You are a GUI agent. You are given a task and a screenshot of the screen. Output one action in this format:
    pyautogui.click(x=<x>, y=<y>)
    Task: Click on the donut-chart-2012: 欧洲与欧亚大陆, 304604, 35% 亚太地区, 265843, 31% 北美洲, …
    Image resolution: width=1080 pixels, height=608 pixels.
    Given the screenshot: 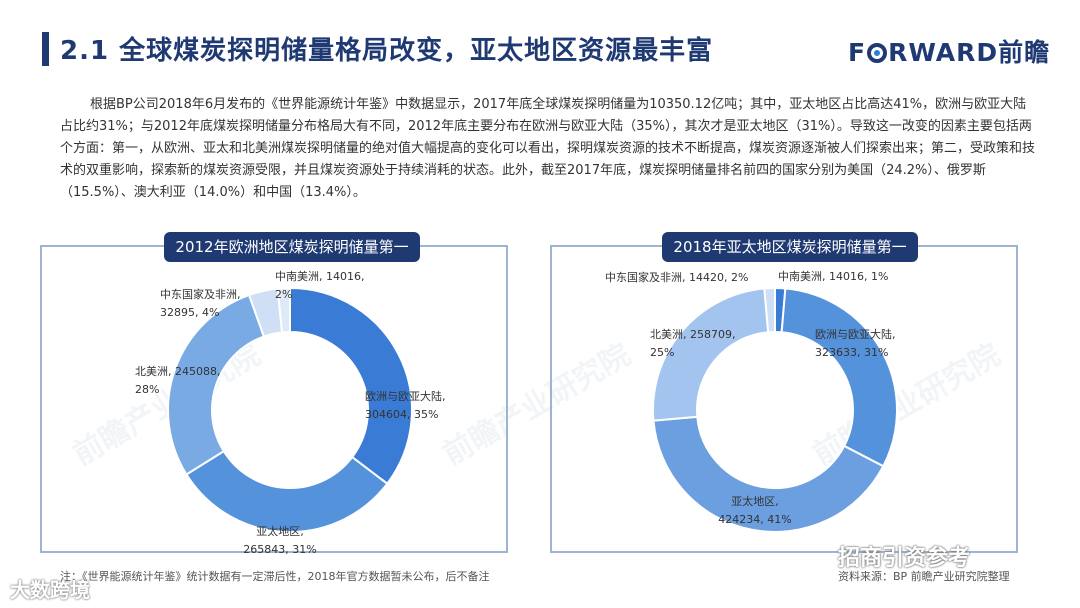 What is the action you would take?
    pyautogui.click(x=290, y=413)
    